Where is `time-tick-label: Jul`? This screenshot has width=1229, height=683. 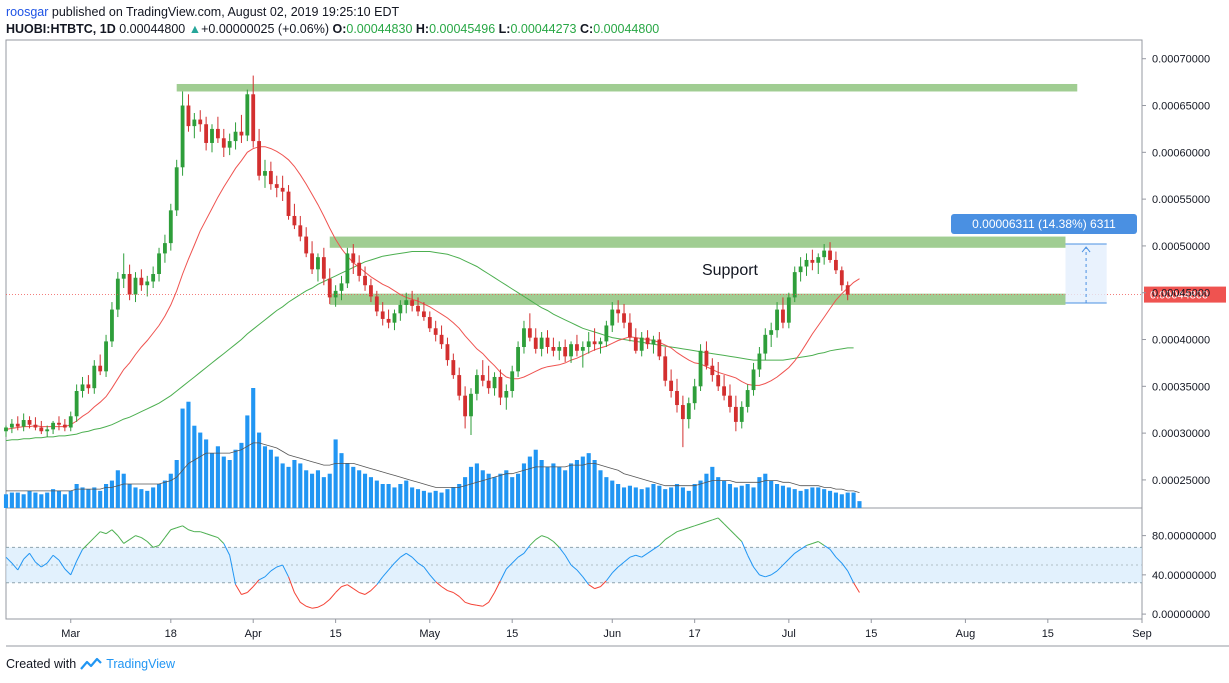
time-tick-label: Jul is located at coordinates (789, 634).